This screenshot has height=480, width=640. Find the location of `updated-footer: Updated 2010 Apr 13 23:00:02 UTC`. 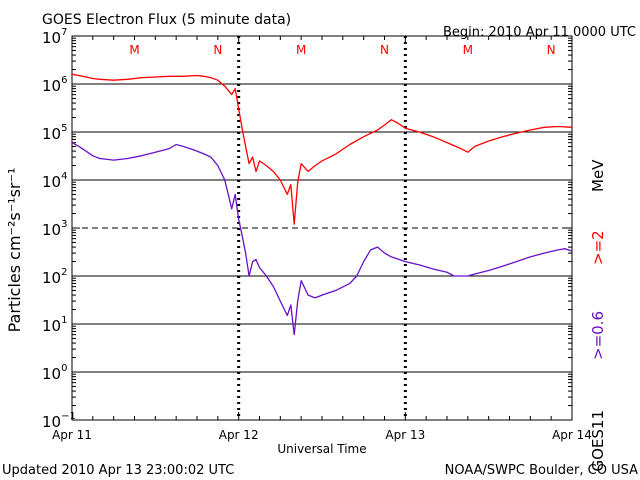

updated-footer: Updated 2010 Apr 13 23:00:02 UTC is located at coordinates (118, 470).